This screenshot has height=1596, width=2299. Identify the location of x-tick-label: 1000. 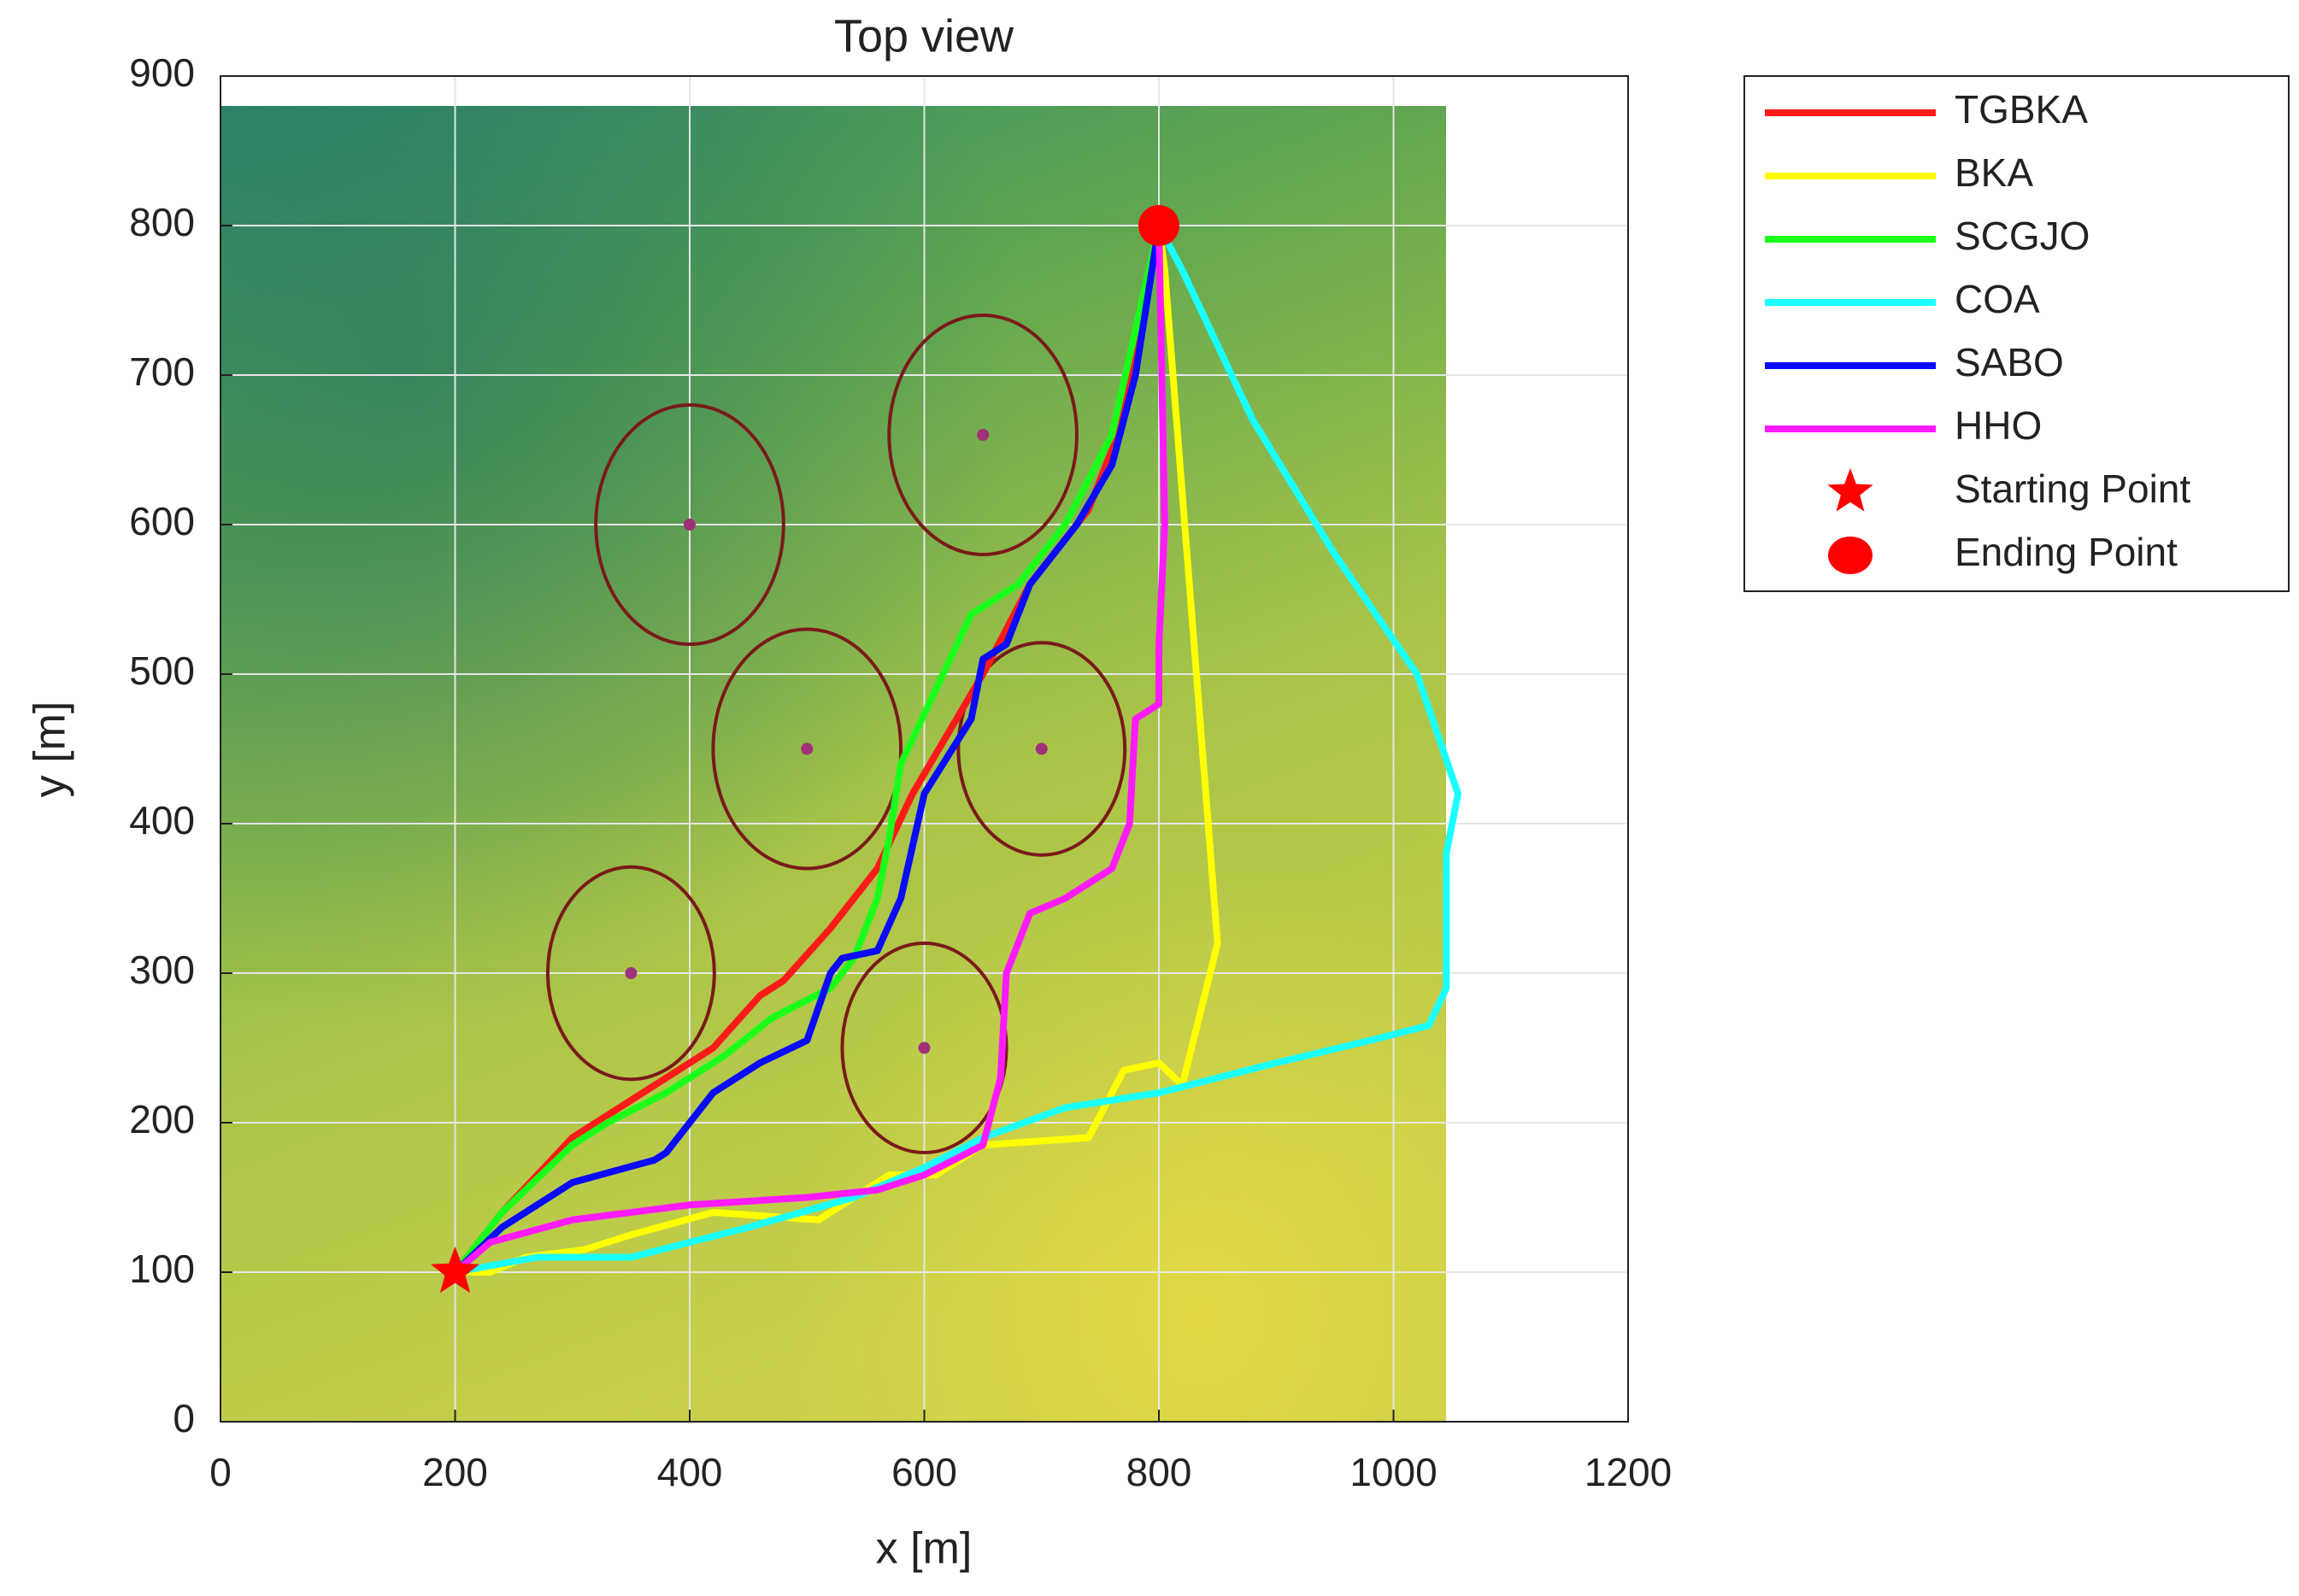
(1393, 1472).